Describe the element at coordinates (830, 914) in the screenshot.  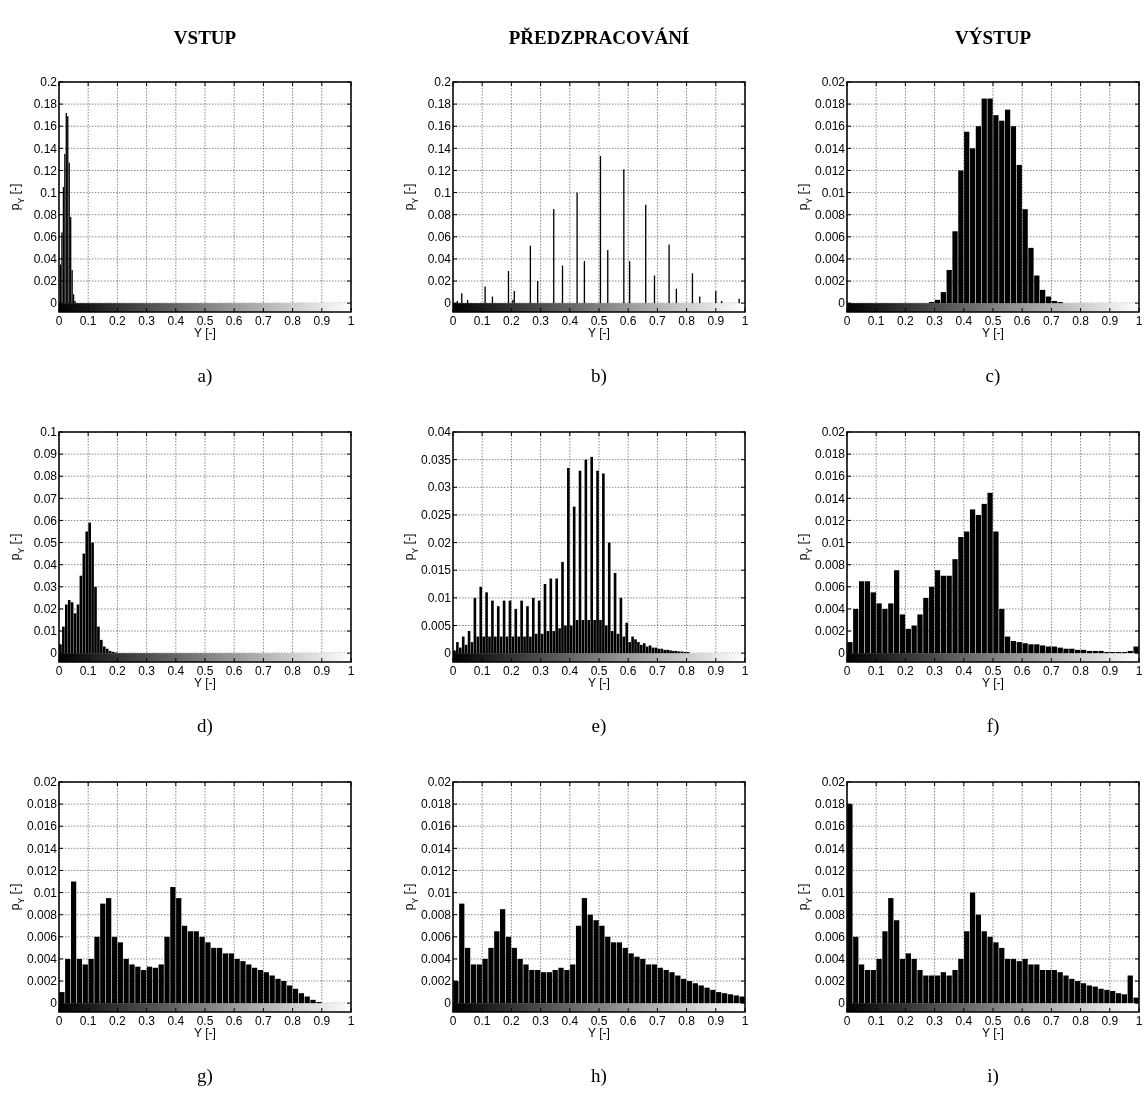
I see `y-tick-label: 0.008` at that location.